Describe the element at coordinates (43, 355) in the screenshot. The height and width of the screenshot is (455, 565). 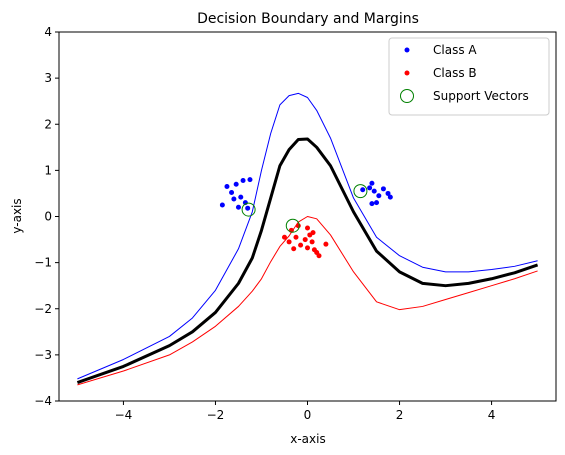
I see `y-tick-label: −3` at that location.